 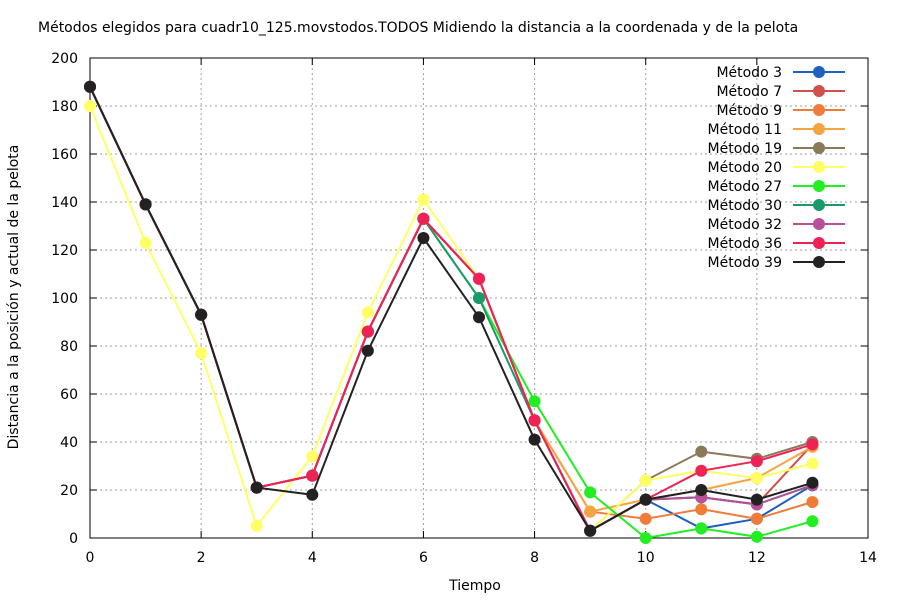 What do you see at coordinates (756, 518) in the screenshot?
I see `data-point: Método 9: 12, 8` at bounding box center [756, 518].